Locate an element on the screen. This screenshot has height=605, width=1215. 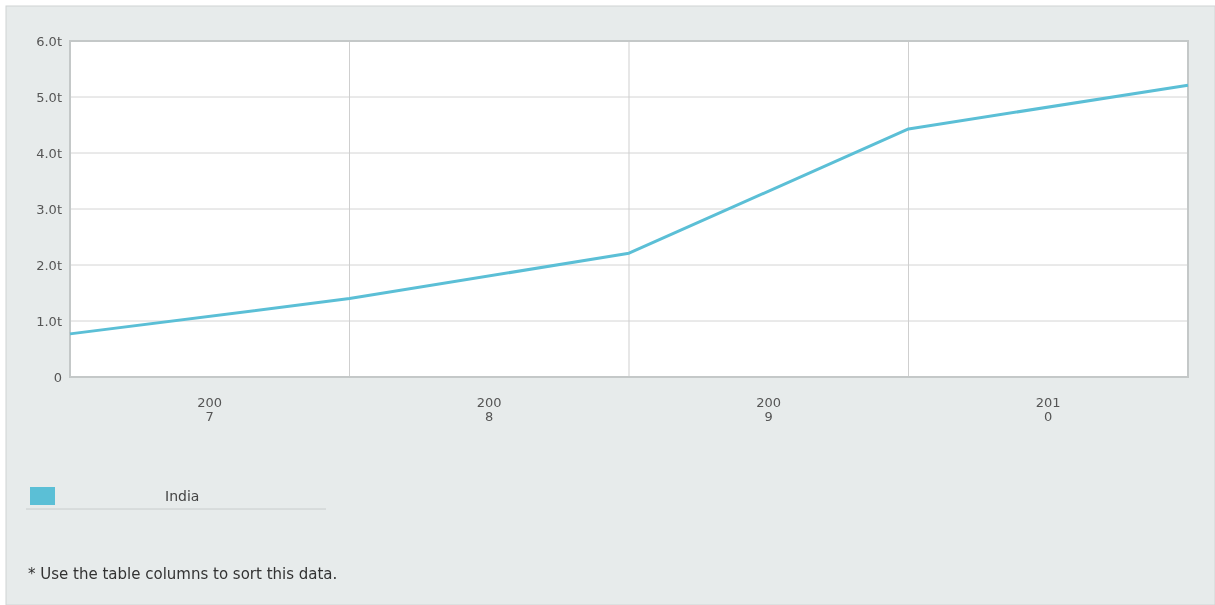
text: India is located at coordinates (182, 496).